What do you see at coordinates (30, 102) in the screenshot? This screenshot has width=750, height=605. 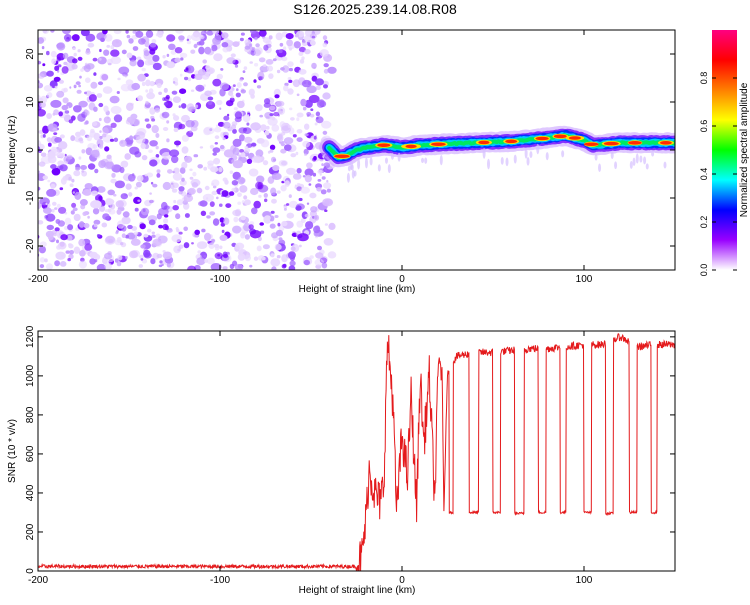 I see `spectrogram-y-tick-label: 10` at bounding box center [30, 102].